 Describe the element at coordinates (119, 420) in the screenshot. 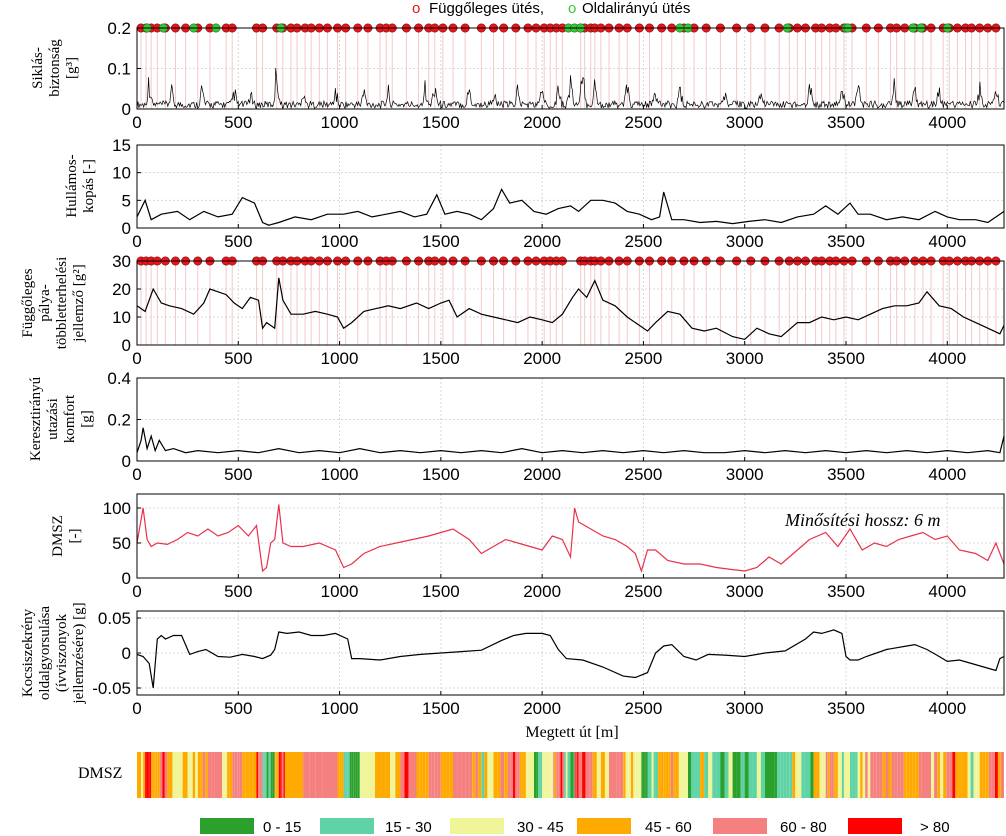

I see `y-tick-label: 0.2` at that location.